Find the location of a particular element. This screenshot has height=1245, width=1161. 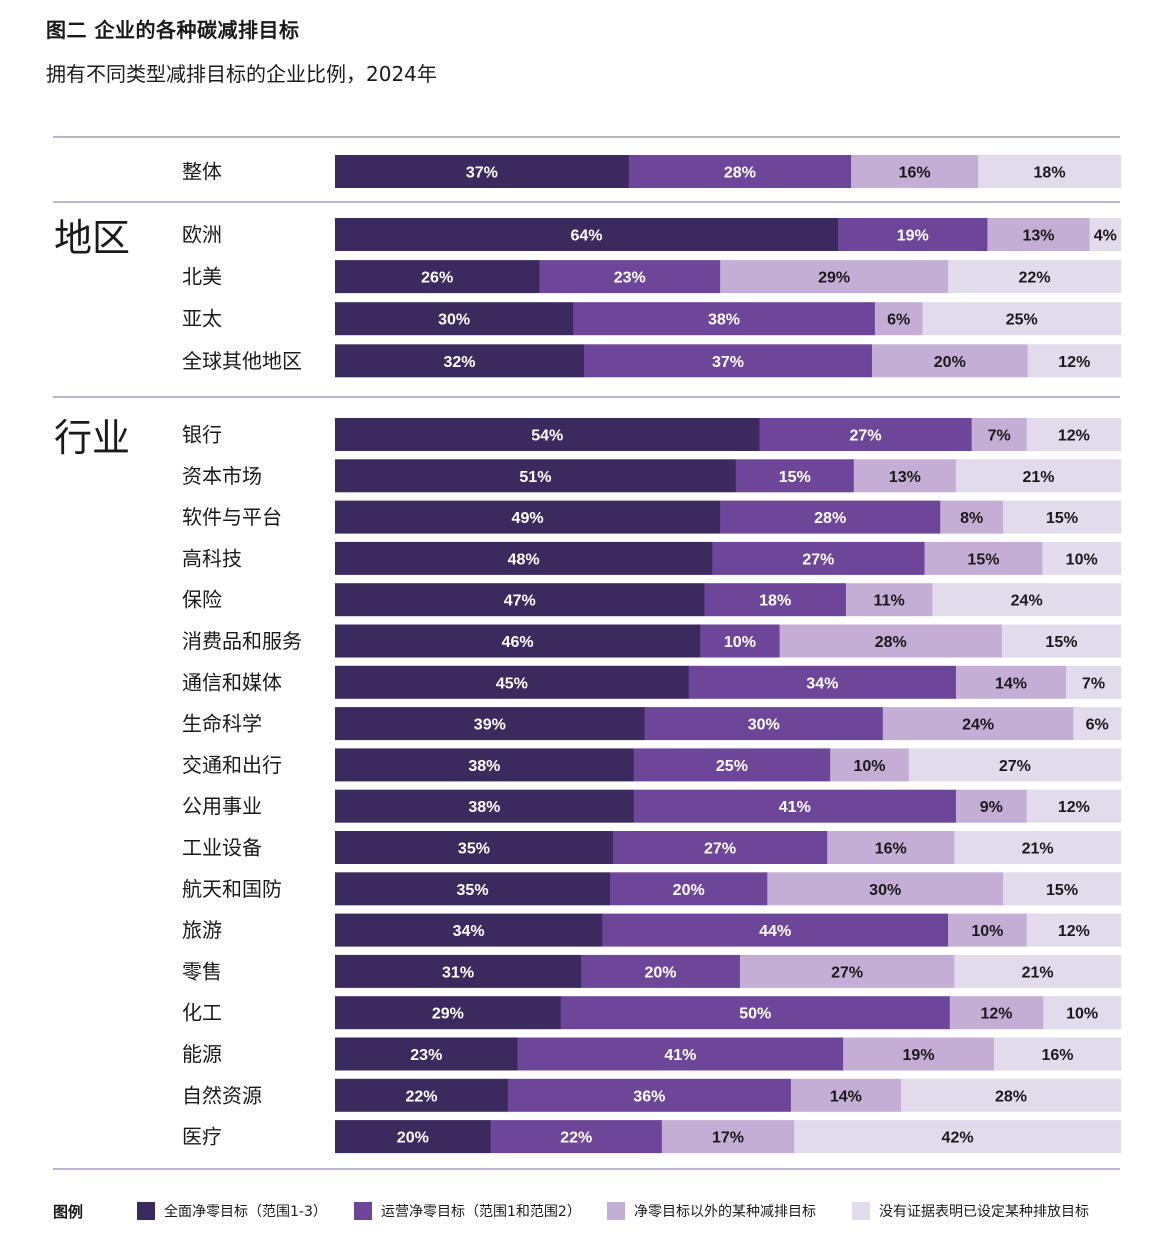

data-label: 50% is located at coordinates (755, 1014).